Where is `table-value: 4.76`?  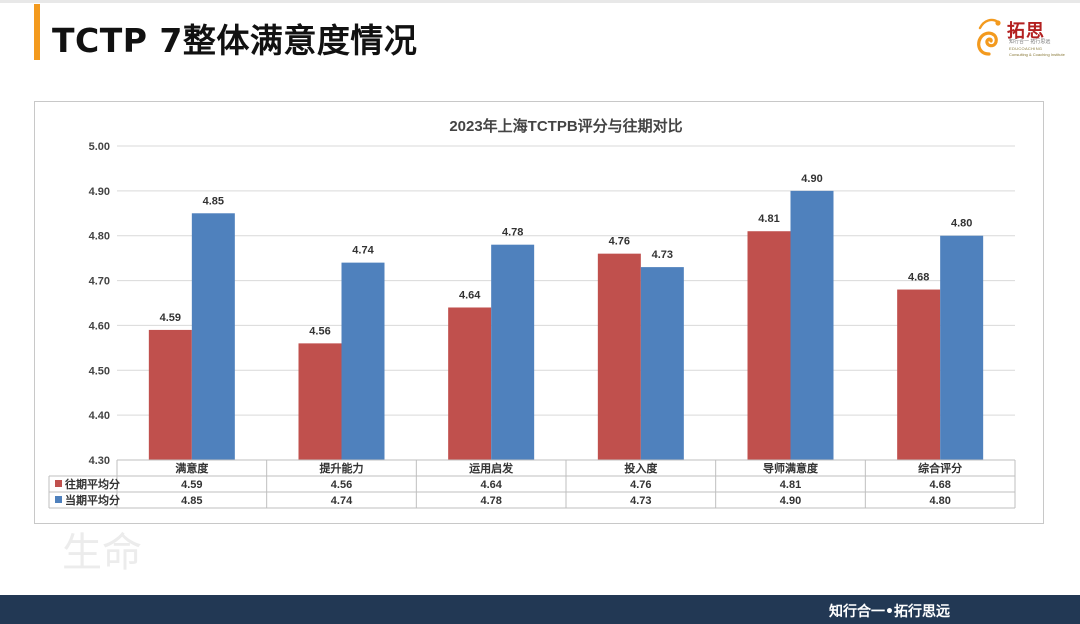
table-value: 4.76 is located at coordinates (640, 485).